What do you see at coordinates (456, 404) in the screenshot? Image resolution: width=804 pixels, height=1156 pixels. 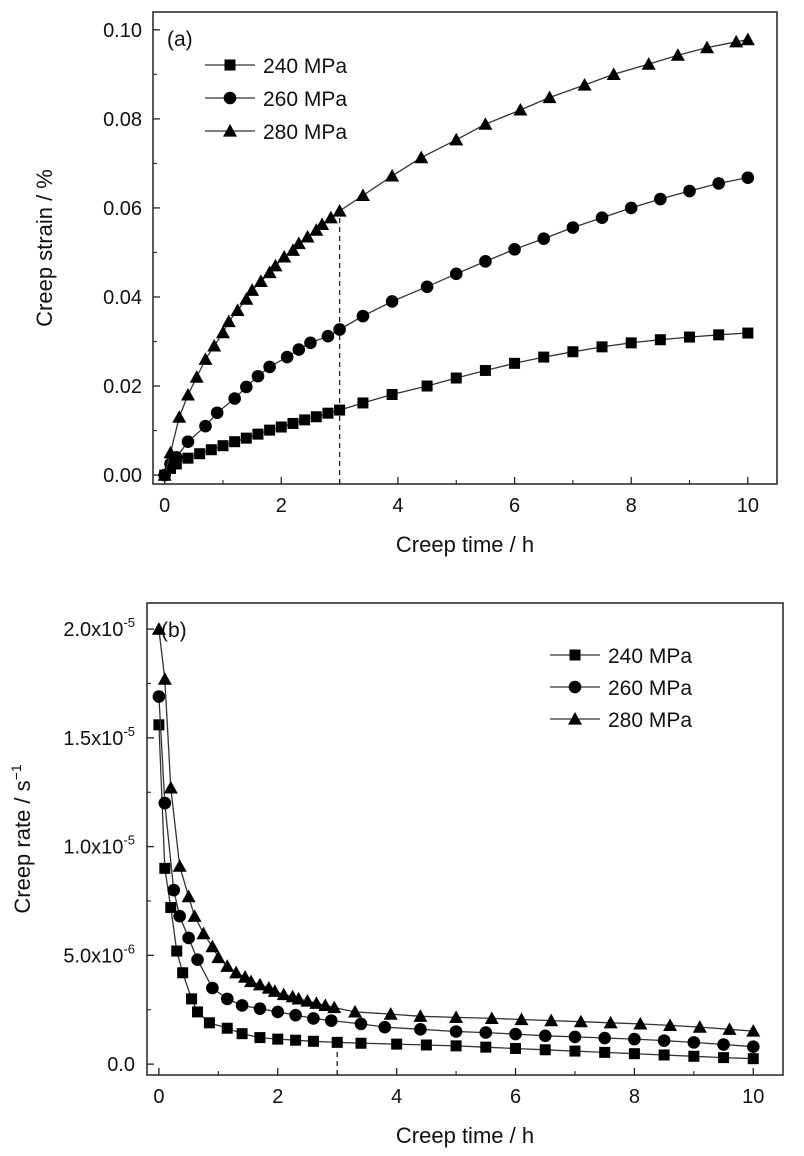 I see `series-line` at bounding box center [456, 404].